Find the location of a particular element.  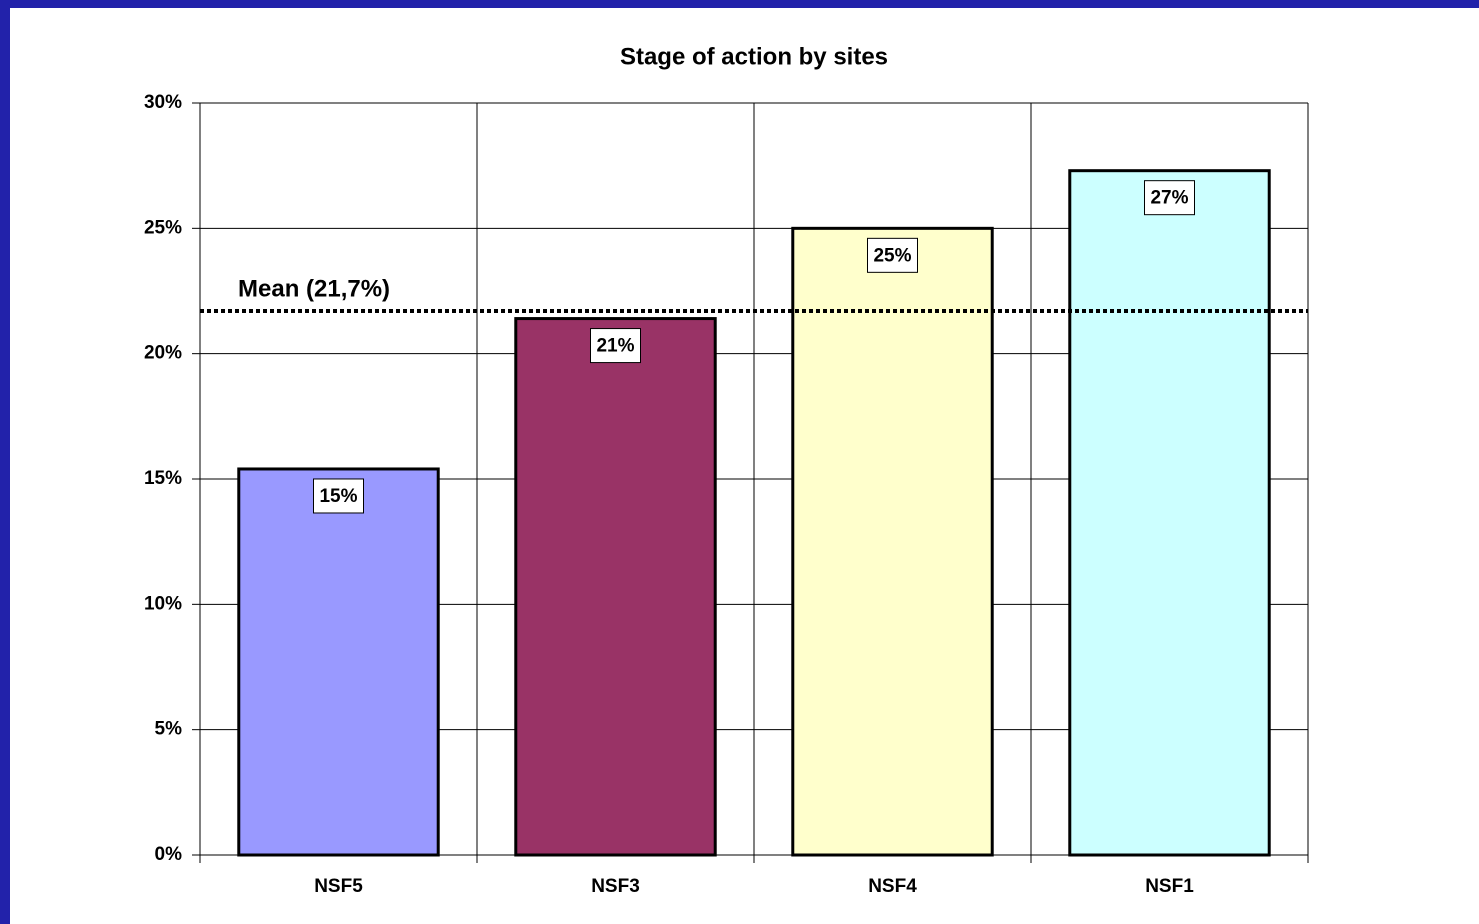

y-tick-label: 20% is located at coordinates (163, 353).